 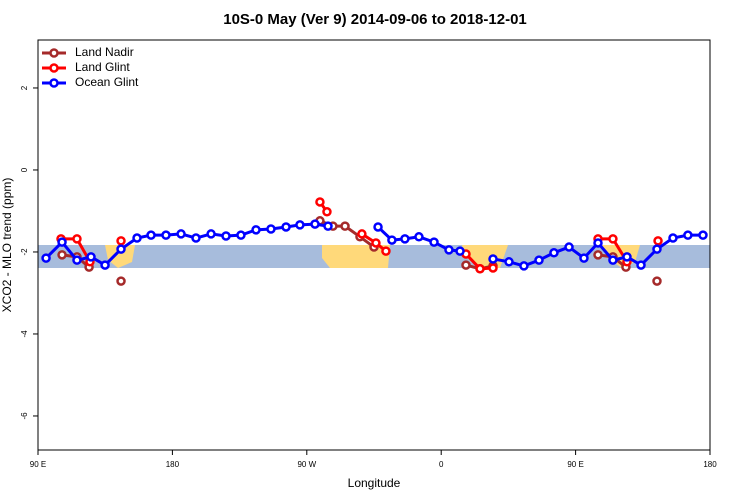 I want to click on y-axis-label: XCO2 - MLO trend (ppm), so click(x=7, y=245).